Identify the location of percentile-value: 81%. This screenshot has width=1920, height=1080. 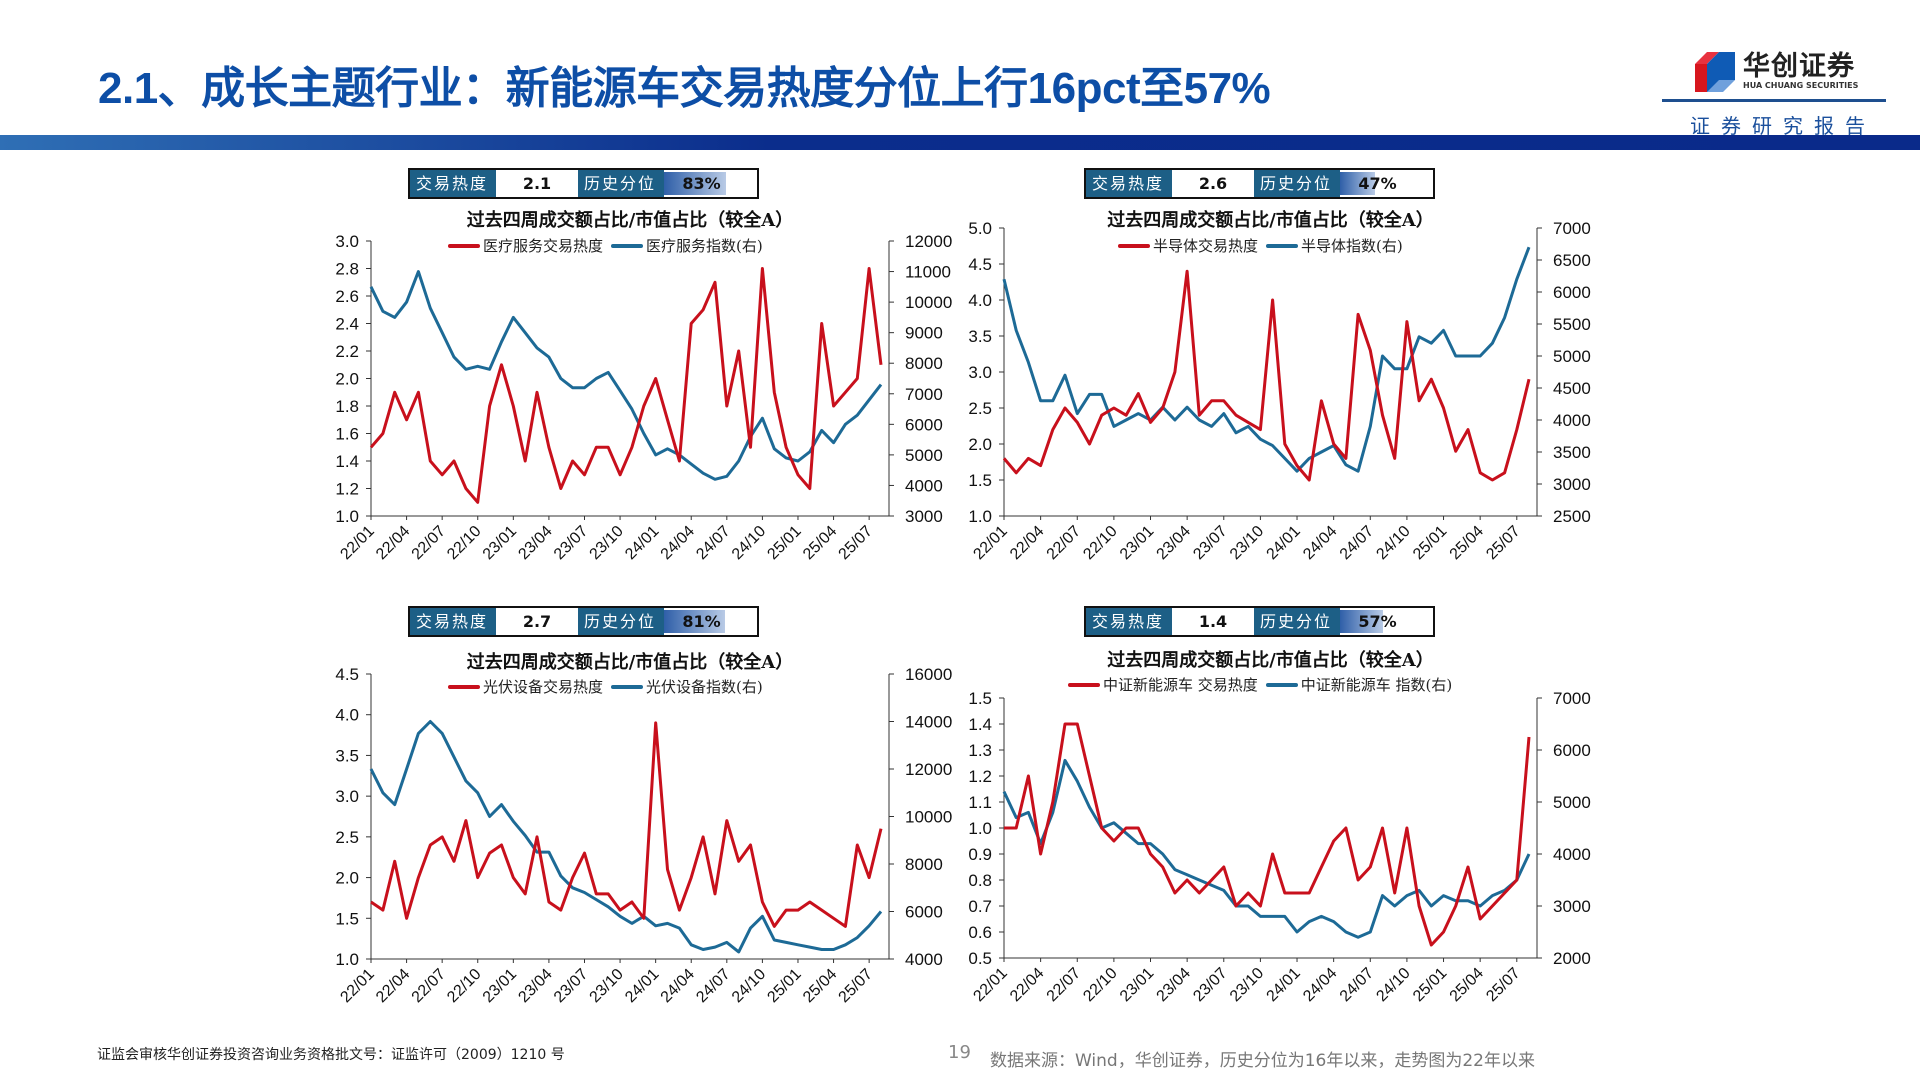
(701, 621).